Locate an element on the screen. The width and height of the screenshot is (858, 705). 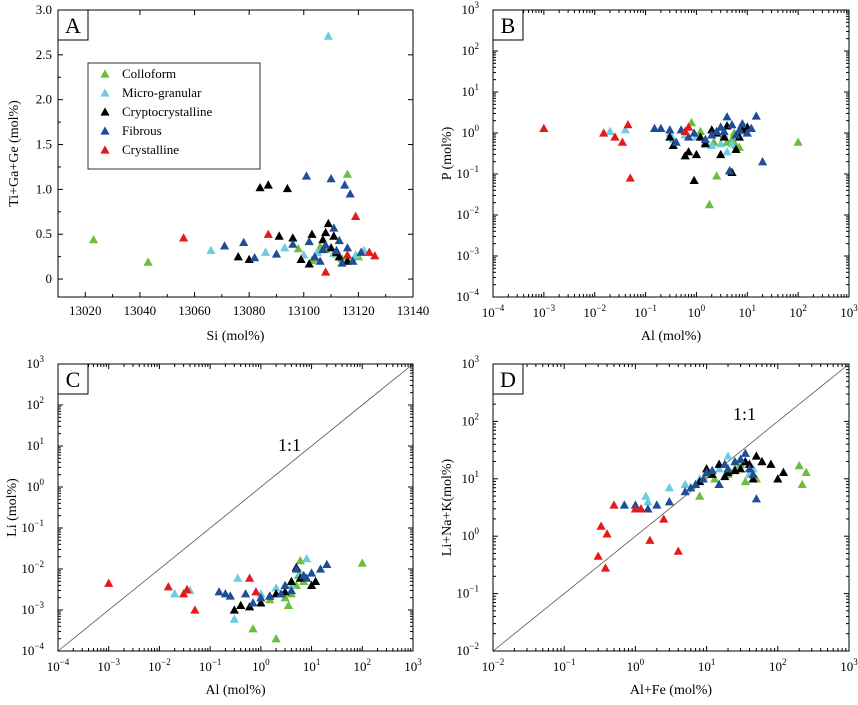
series-crystalline is located at coordinates (638, 536).